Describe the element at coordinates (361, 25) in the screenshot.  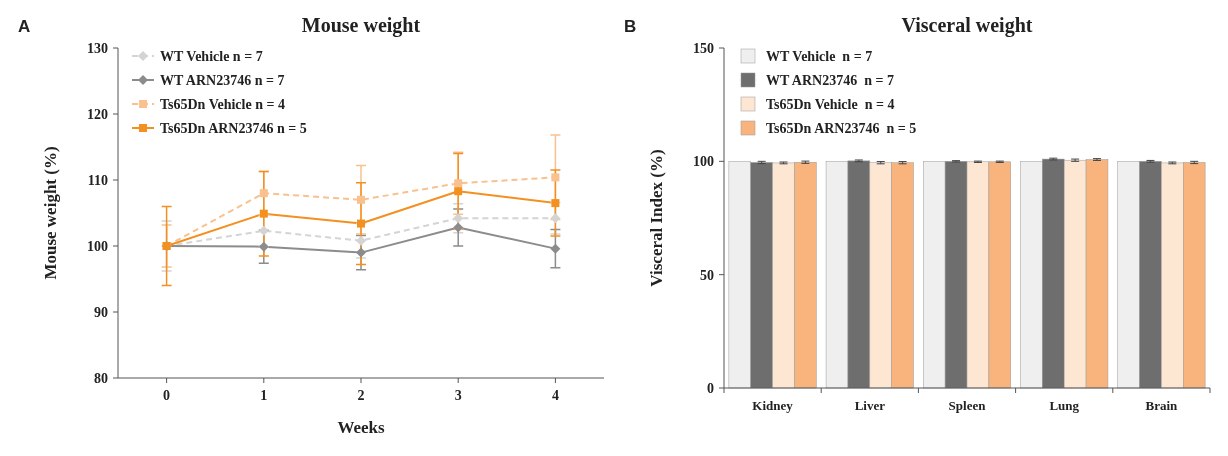
I see `chart-title: Mouse weight` at that location.